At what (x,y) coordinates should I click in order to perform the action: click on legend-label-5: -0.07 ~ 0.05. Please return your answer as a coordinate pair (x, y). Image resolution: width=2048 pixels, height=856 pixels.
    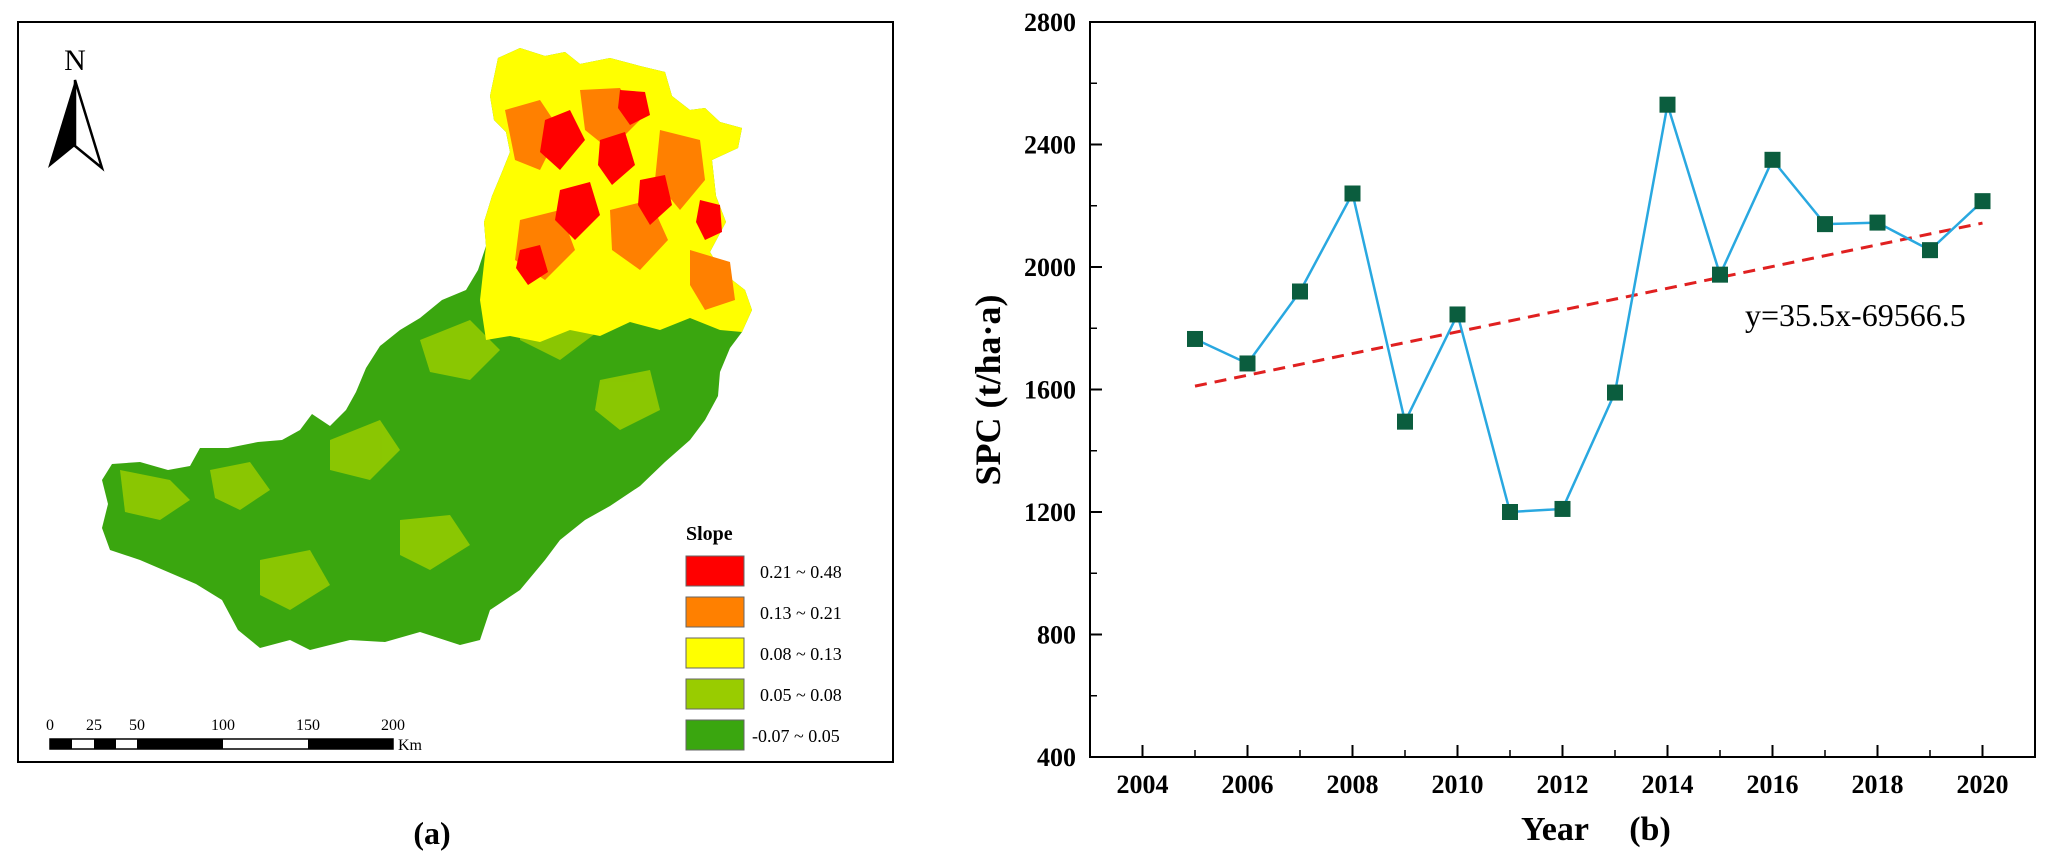
    Looking at the image, I should click on (796, 736).